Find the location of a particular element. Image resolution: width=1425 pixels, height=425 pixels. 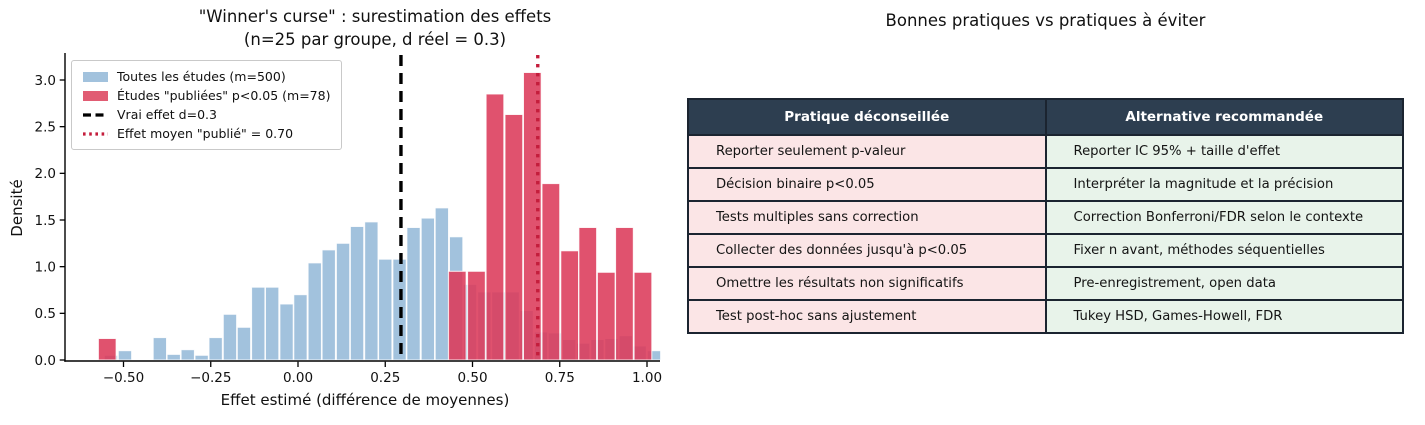

bad-practice-cell: Collecter des données jusqu'à p<0.05 is located at coordinates (867, 250).